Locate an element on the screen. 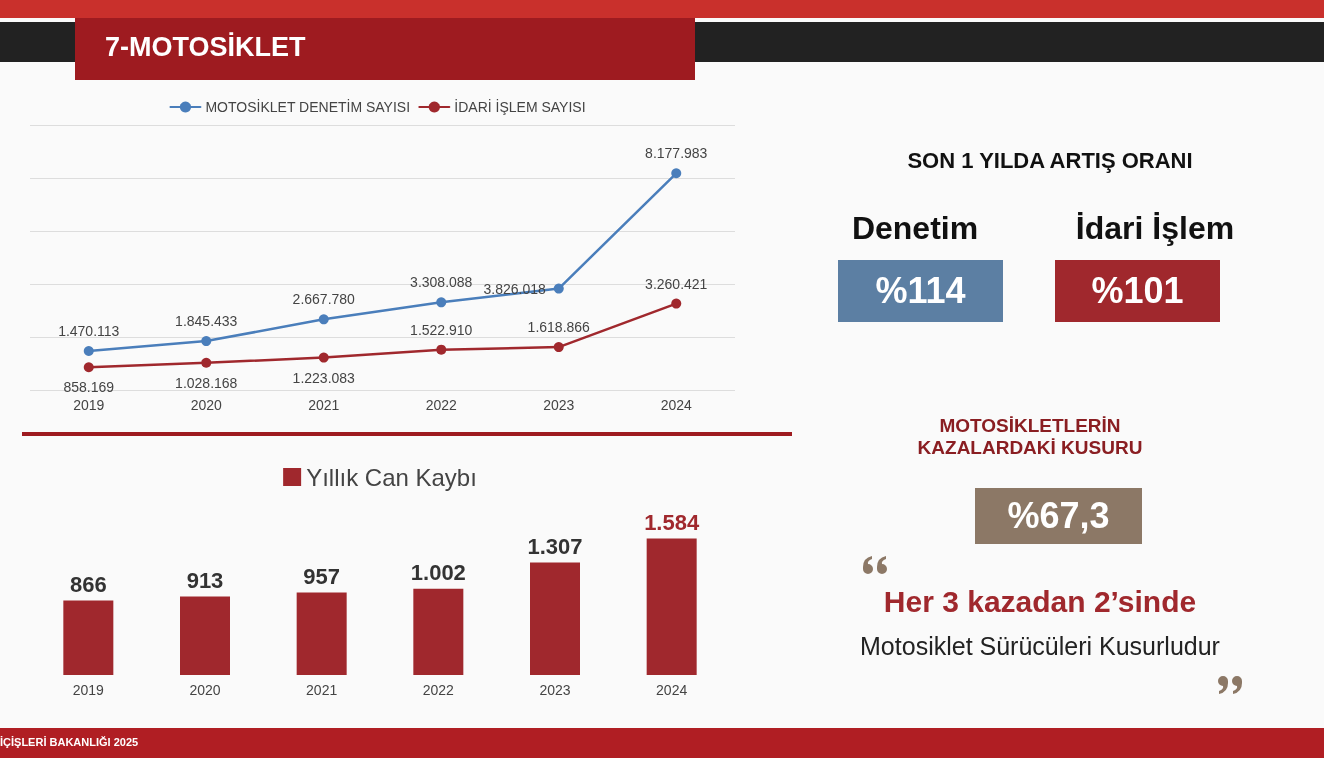 This screenshot has height=758, width=1324. text: Her 3 kazadan 2’sinde is located at coordinates (1040, 602).